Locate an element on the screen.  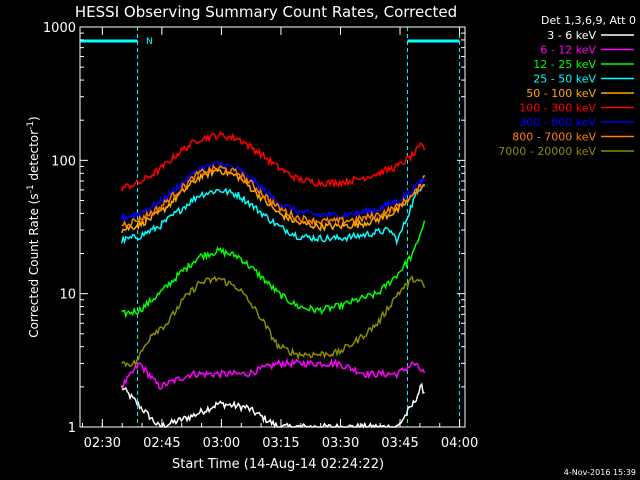
x-tick-label-3: 03:15 is located at coordinates (280, 443).